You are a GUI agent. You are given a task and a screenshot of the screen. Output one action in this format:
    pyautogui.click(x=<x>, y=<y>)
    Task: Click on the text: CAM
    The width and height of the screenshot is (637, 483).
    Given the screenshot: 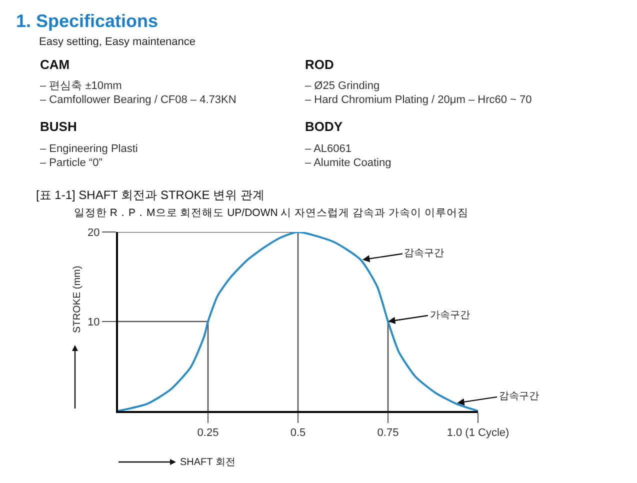 What is the action you would take?
    pyautogui.click(x=55, y=64)
    